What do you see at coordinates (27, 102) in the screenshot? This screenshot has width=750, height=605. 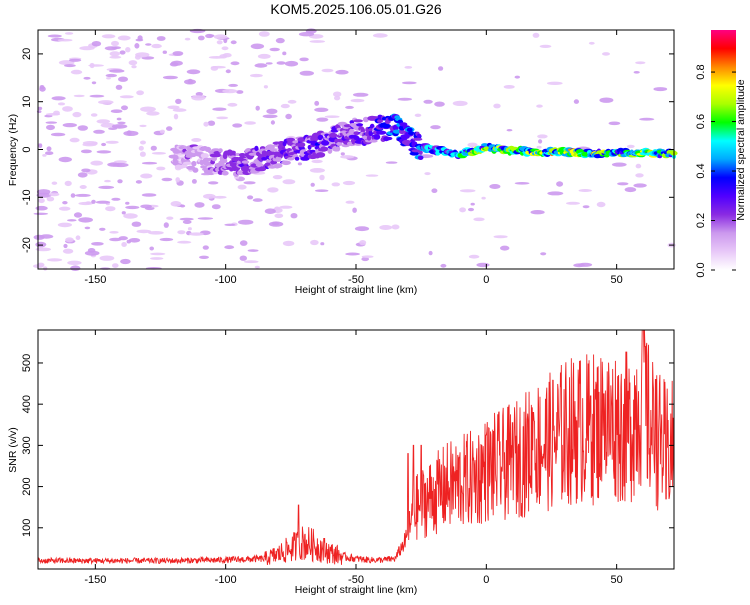 I see `y-tick-label: 10` at bounding box center [27, 102].